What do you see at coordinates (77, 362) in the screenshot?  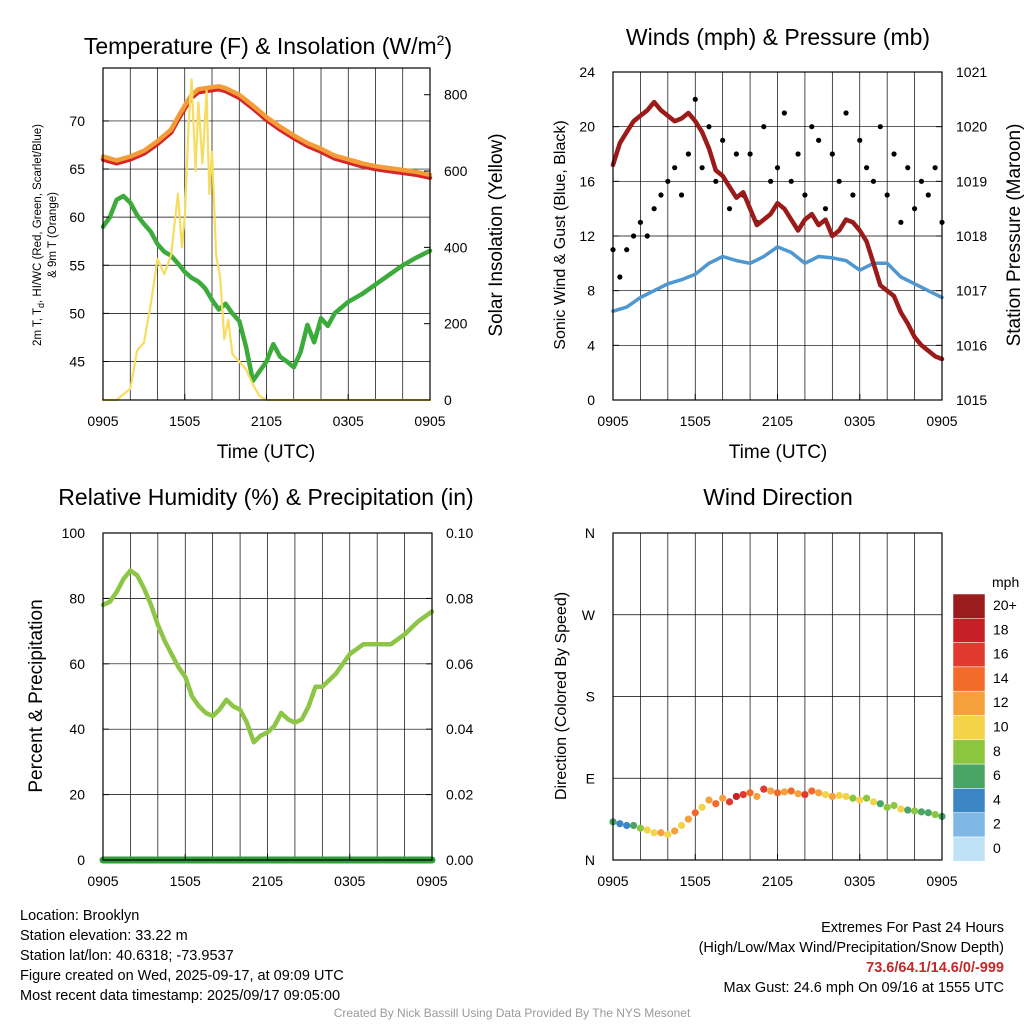 I see `temperature-y-tick-label: 45` at bounding box center [77, 362].